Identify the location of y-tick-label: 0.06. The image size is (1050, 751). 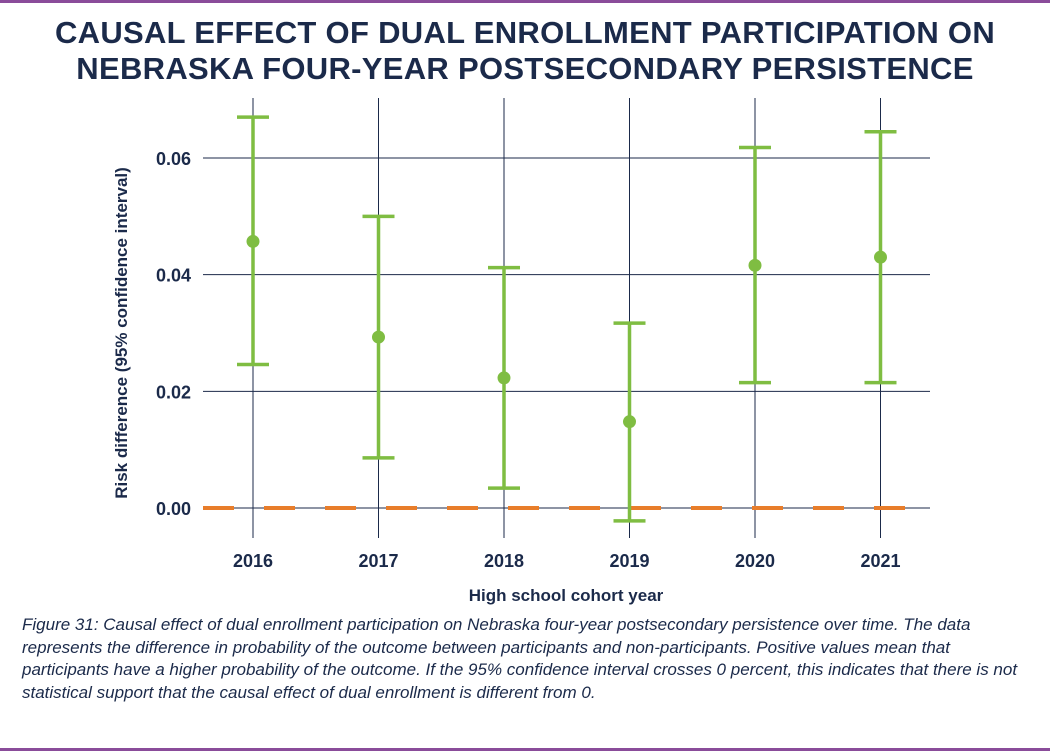
(173, 159).